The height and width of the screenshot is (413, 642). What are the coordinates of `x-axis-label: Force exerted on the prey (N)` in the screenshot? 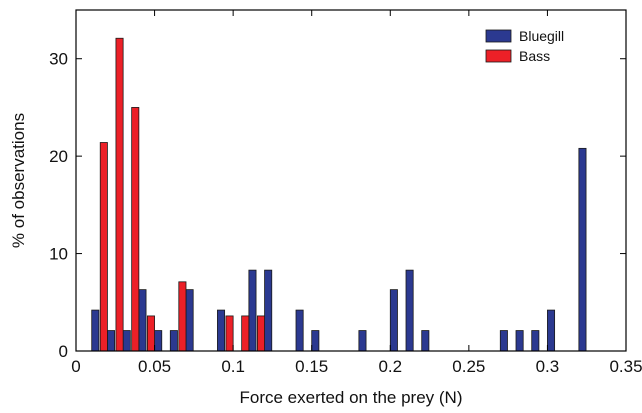 It's located at (351, 397).